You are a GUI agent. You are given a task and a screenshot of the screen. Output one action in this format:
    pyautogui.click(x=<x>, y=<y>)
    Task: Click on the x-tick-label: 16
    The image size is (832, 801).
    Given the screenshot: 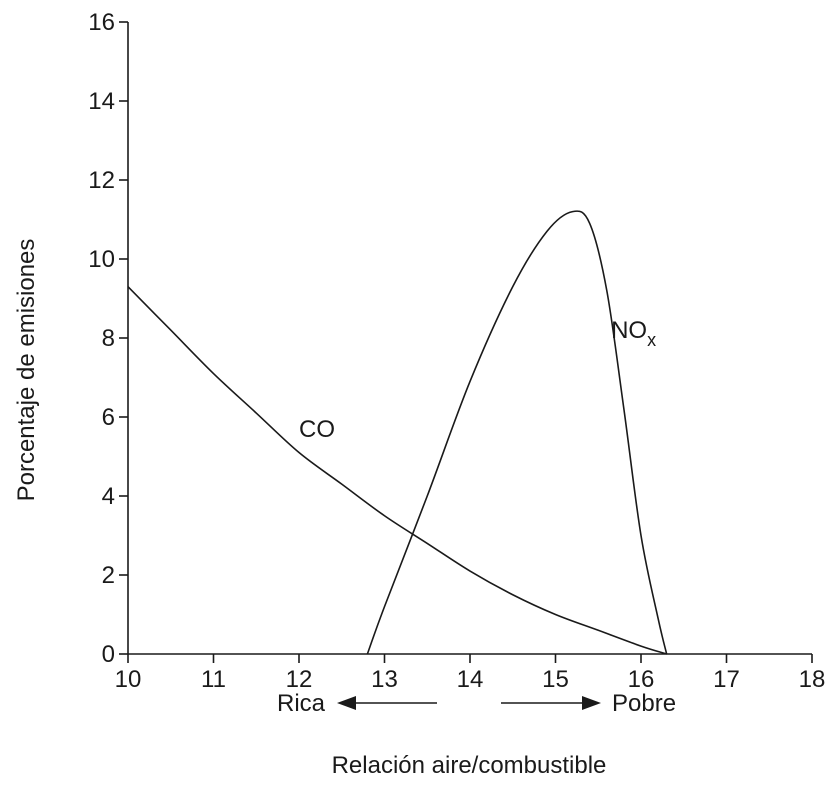 What is the action you would take?
    pyautogui.click(x=641, y=679)
    